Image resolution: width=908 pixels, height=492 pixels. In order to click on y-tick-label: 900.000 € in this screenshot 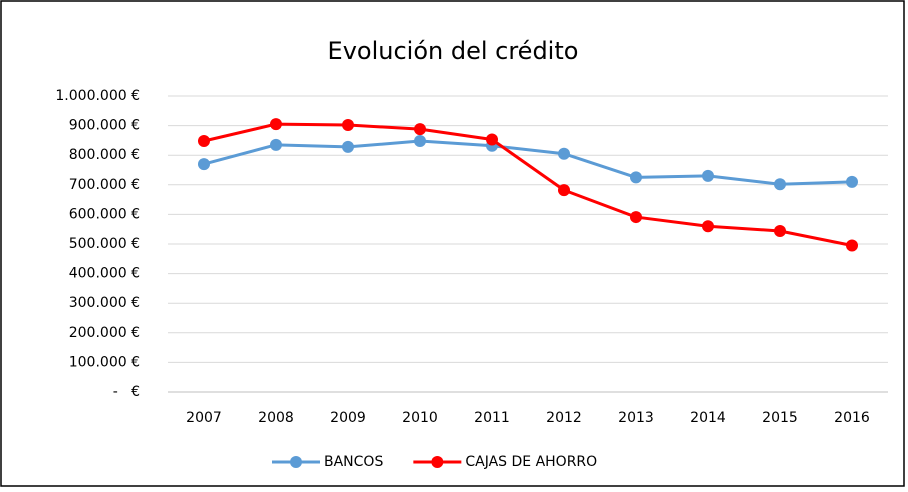, I will do `click(104, 126)`.